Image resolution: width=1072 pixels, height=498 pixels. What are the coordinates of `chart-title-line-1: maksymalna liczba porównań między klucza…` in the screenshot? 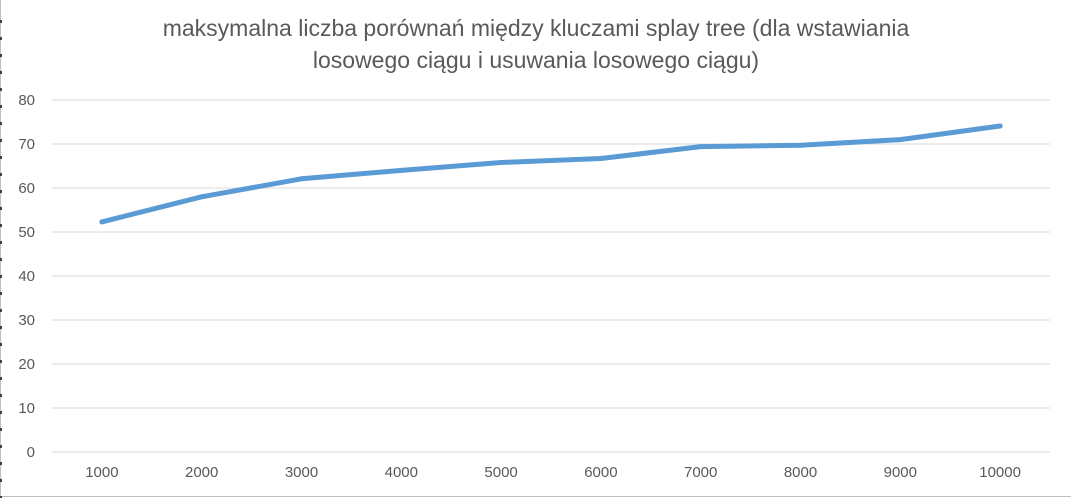 It's located at (536, 28).